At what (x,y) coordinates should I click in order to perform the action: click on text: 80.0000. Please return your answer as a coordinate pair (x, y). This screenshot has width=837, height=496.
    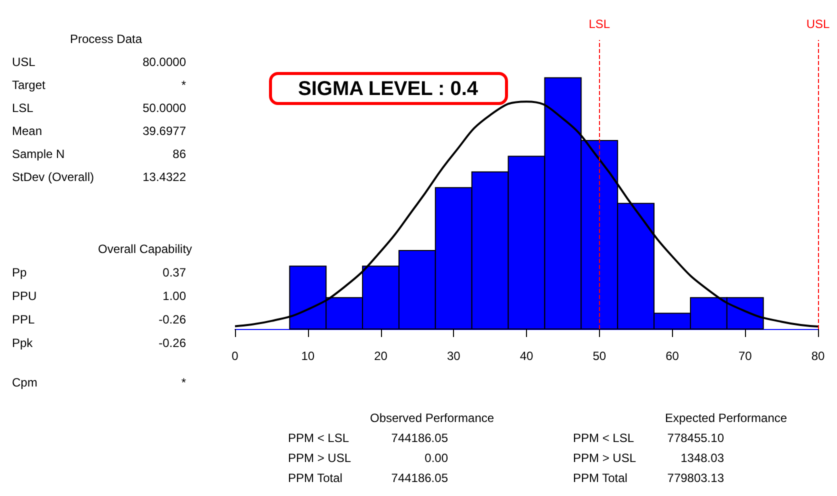
    Looking at the image, I should click on (164, 62).